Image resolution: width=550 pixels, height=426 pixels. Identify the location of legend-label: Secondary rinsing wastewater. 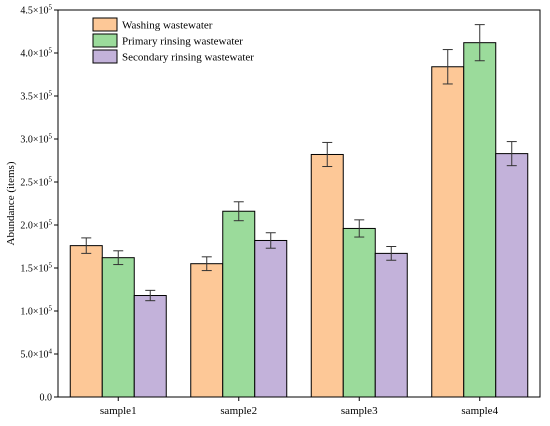
(188, 58).